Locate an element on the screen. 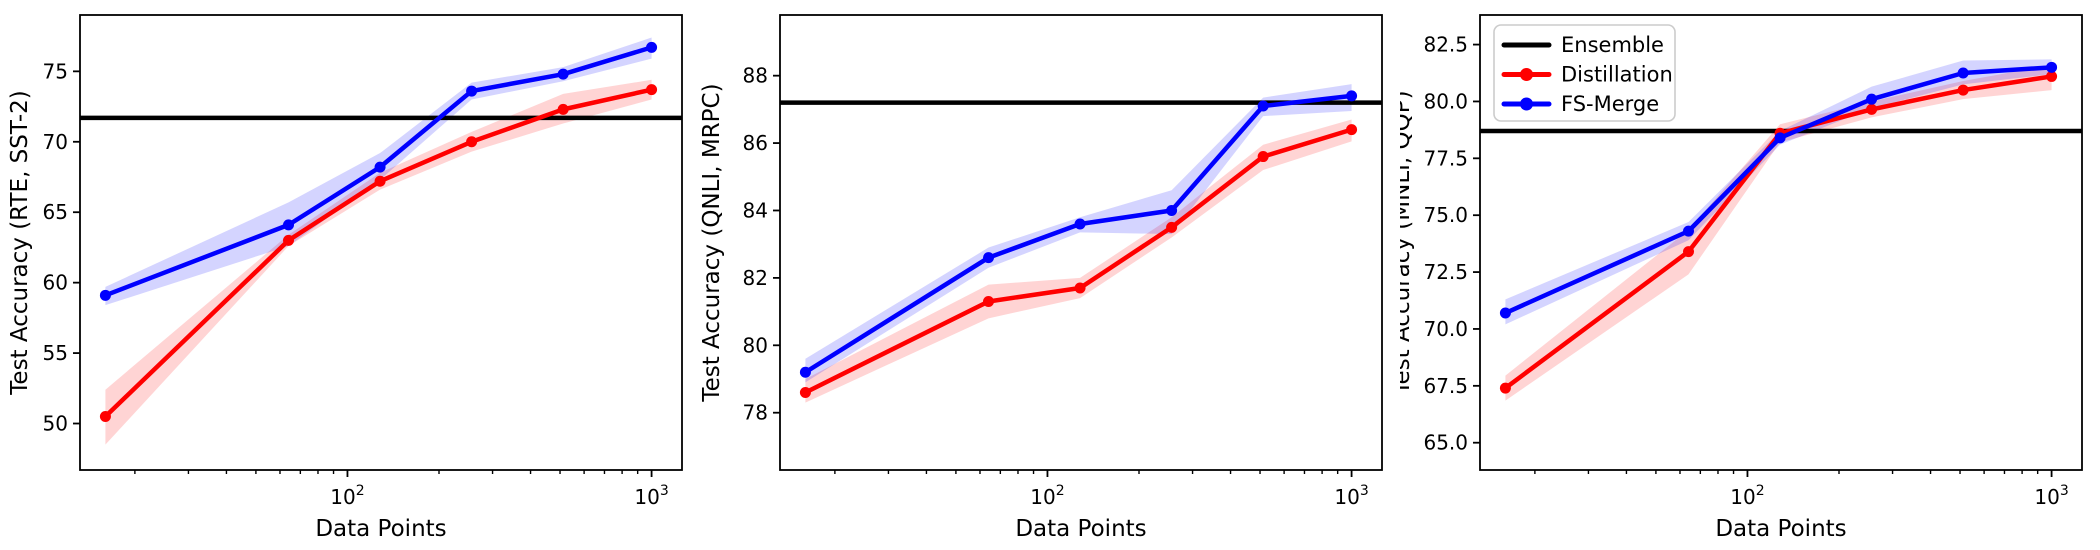 This screenshot has height=550, width=2100. legend-label: FS-Merge is located at coordinates (1610, 104).